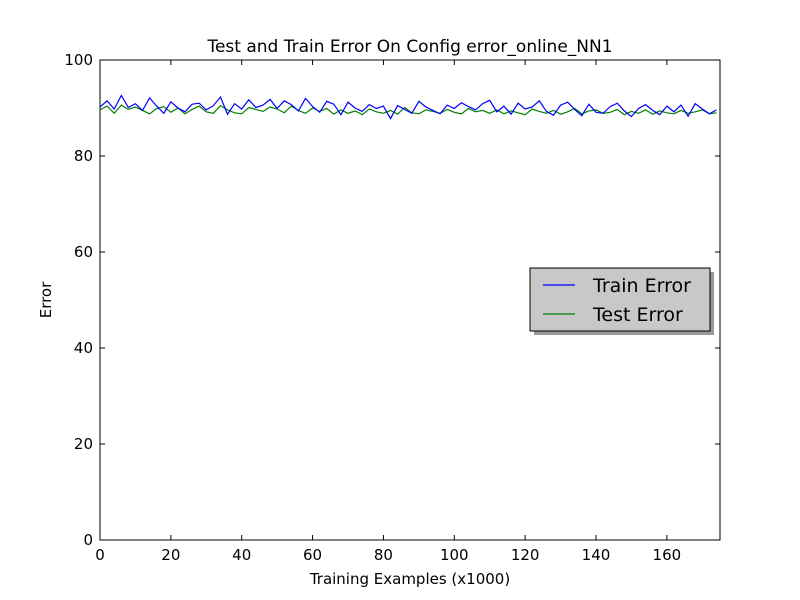  I want to click on x-tick-label: 80, so click(383, 555).